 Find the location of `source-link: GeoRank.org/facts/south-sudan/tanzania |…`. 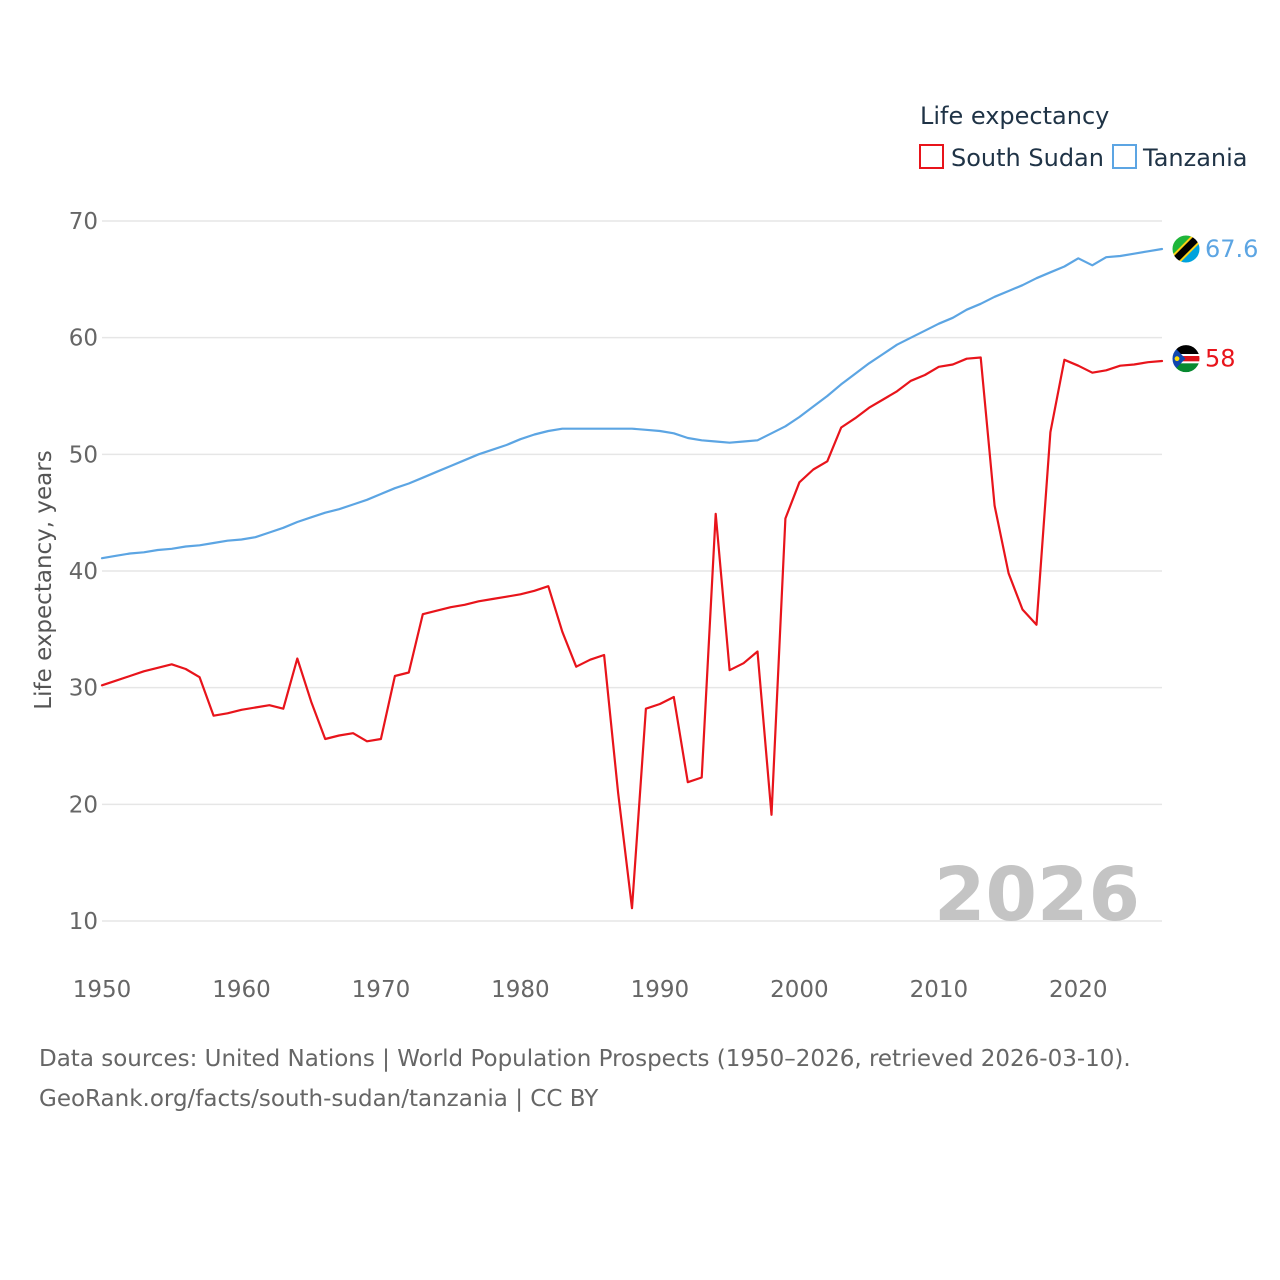

source-link: GeoRank.org/facts/south-sudan/tanzania |… is located at coordinates (319, 1099).